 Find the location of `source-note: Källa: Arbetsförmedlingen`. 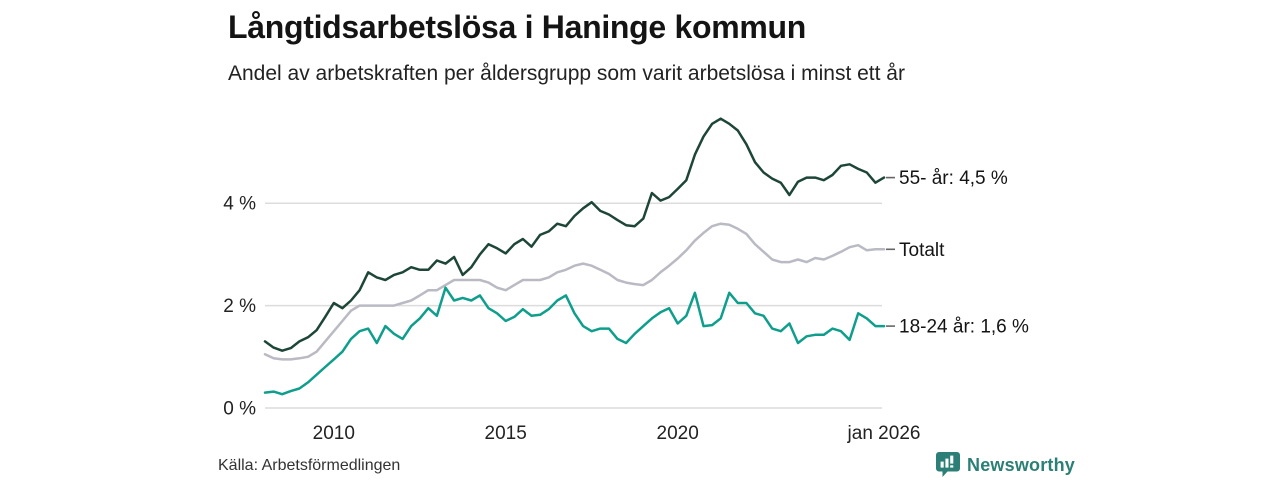

source-note: Källa: Arbetsförmedlingen is located at coordinates (309, 465).